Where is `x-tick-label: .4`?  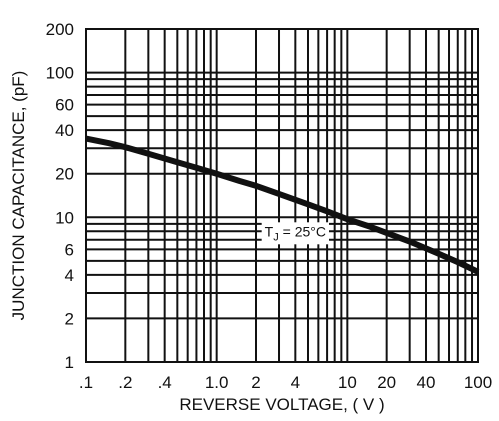
x-tick-label: .4 is located at coordinates (165, 382).